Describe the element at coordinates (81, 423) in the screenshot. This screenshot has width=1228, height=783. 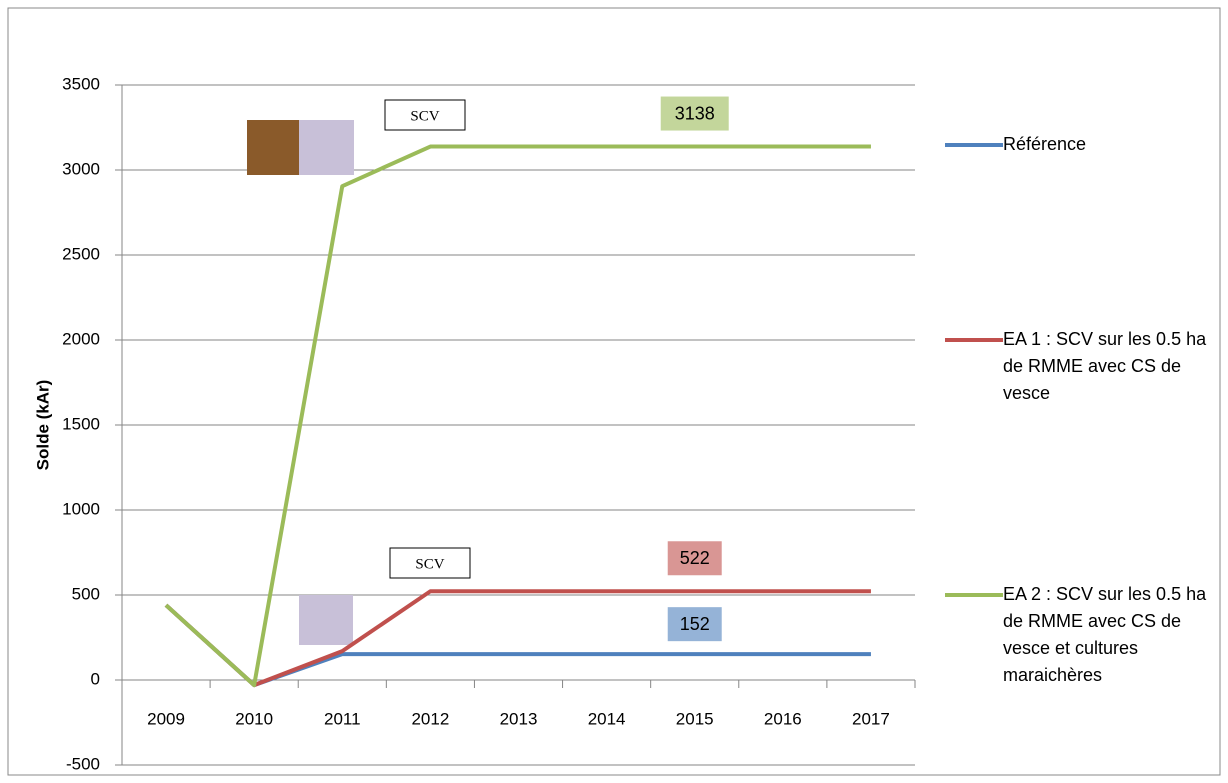
I see `y-tick-label: 1500` at that location.